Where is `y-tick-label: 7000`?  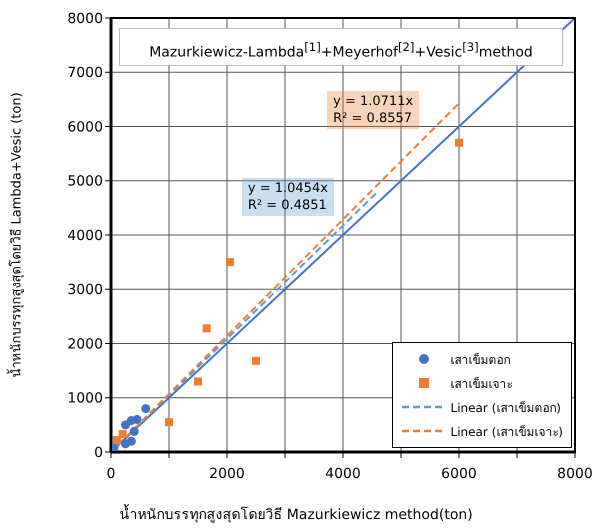 y-tick-label: 7000 is located at coordinates (85, 73).